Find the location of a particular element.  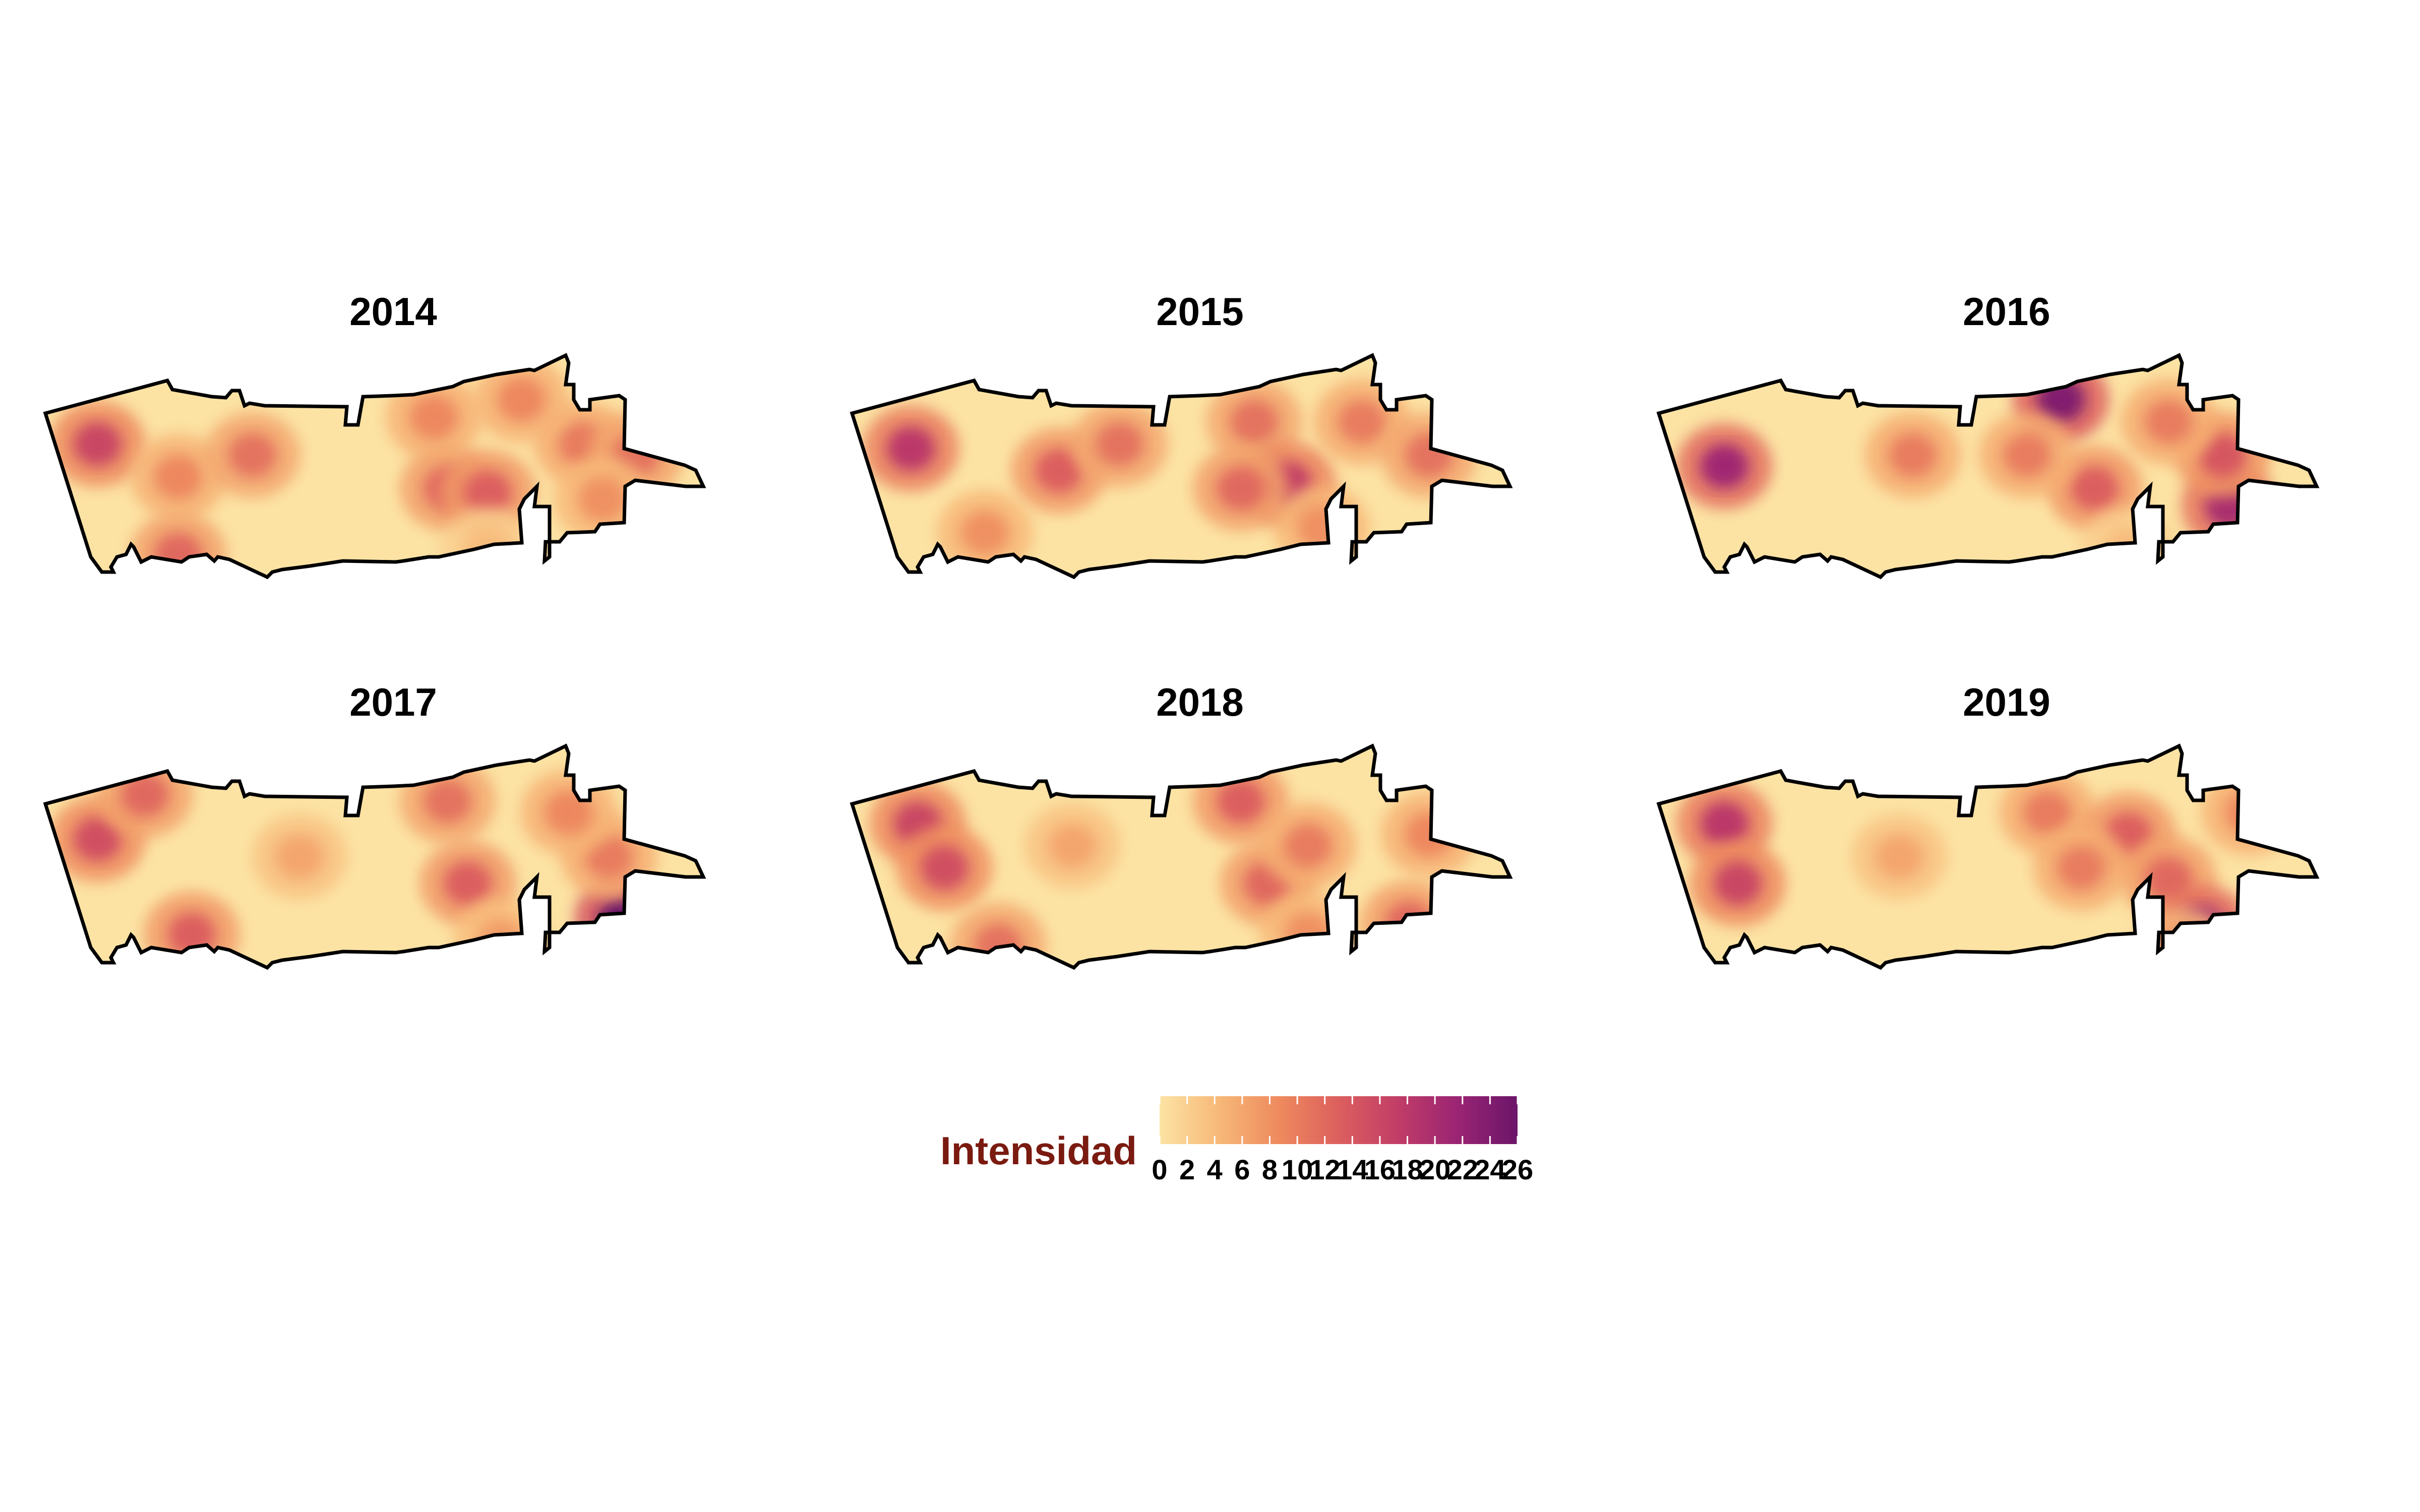

legend-title: Intensidad is located at coordinates (1038, 1150).